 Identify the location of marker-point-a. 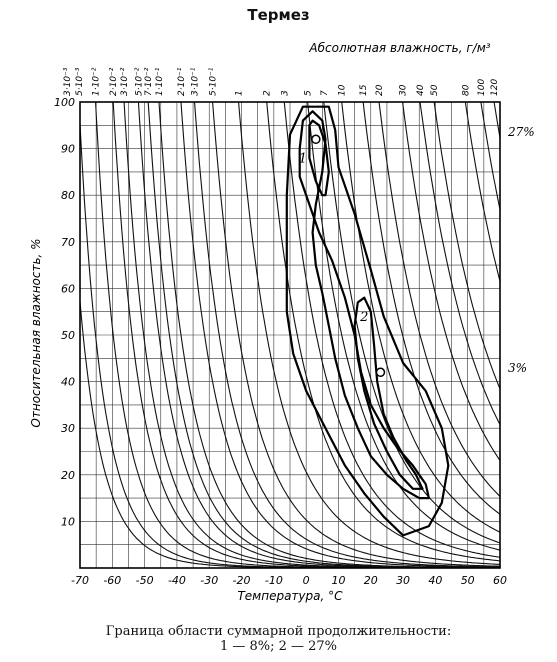
(316, 139).